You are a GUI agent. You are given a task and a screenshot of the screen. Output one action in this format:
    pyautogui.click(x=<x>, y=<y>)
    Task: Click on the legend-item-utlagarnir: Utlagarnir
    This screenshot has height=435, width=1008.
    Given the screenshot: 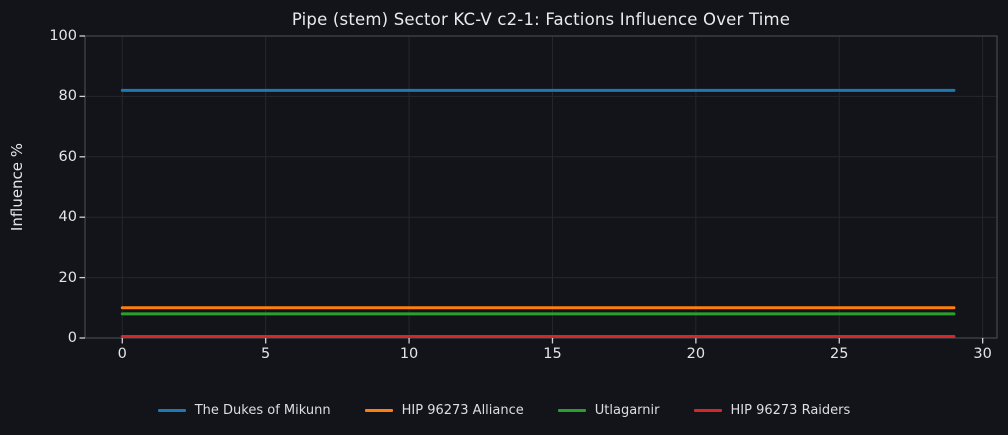 What is the action you would take?
    pyautogui.click(x=608, y=410)
    